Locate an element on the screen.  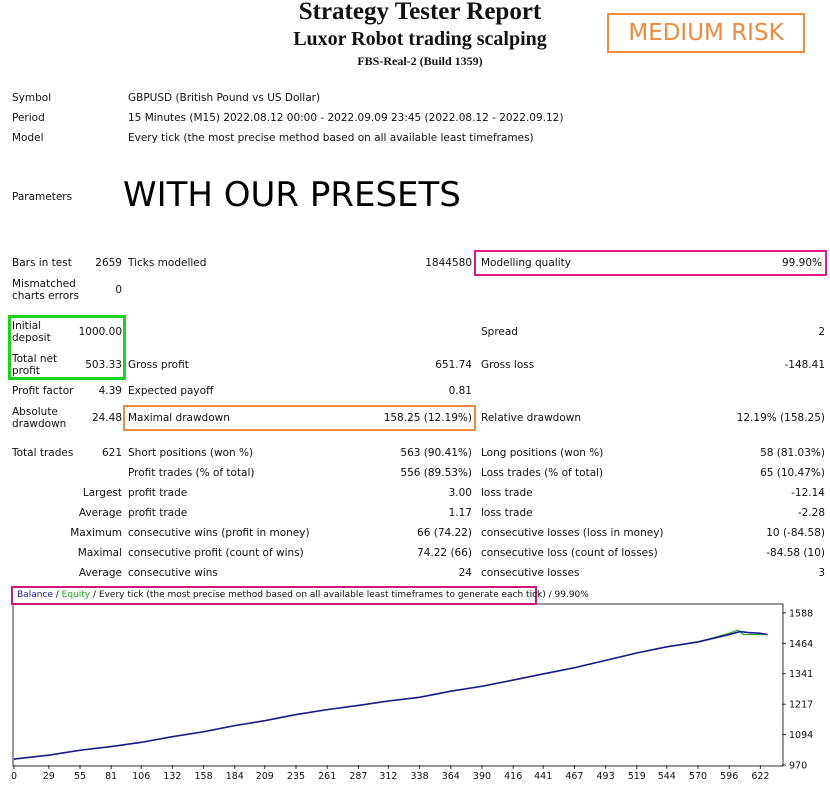
avg-loss-value: -2.28 is located at coordinates (811, 513).